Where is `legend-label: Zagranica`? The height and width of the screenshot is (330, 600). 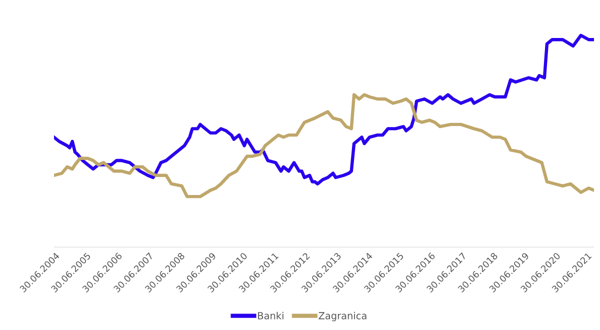 legend-label: Zagranica is located at coordinates (342, 317).